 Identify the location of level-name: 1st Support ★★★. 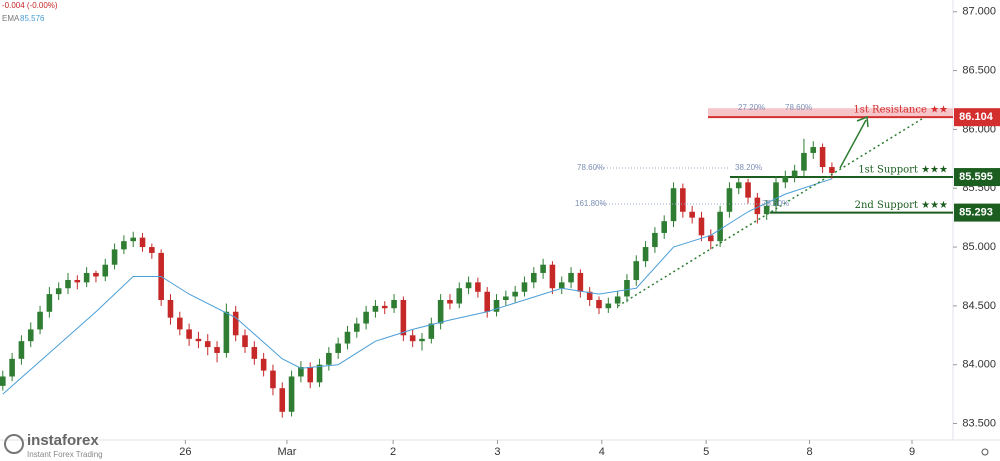
(903, 170).